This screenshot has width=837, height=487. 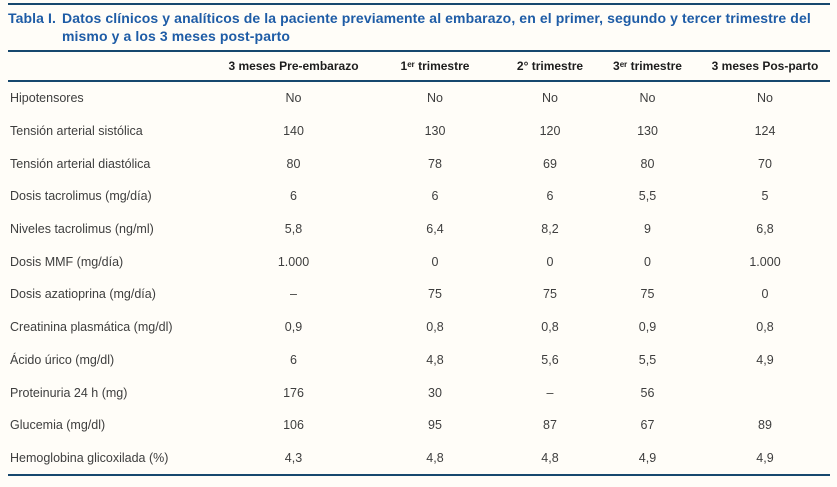 What do you see at coordinates (765, 196) in the screenshot?
I see `cell-value: 5` at bounding box center [765, 196].